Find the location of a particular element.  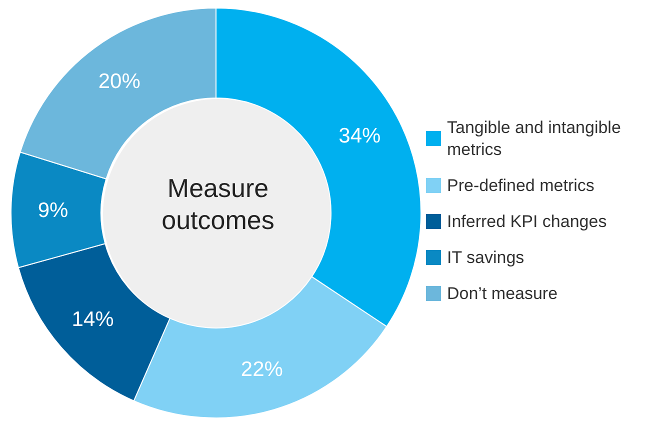

data-label: 14% is located at coordinates (93, 320).